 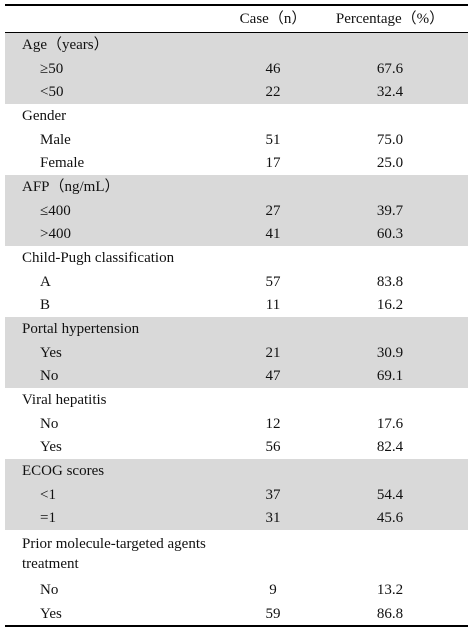 I want to click on top-rule, so click(x=236, y=5).